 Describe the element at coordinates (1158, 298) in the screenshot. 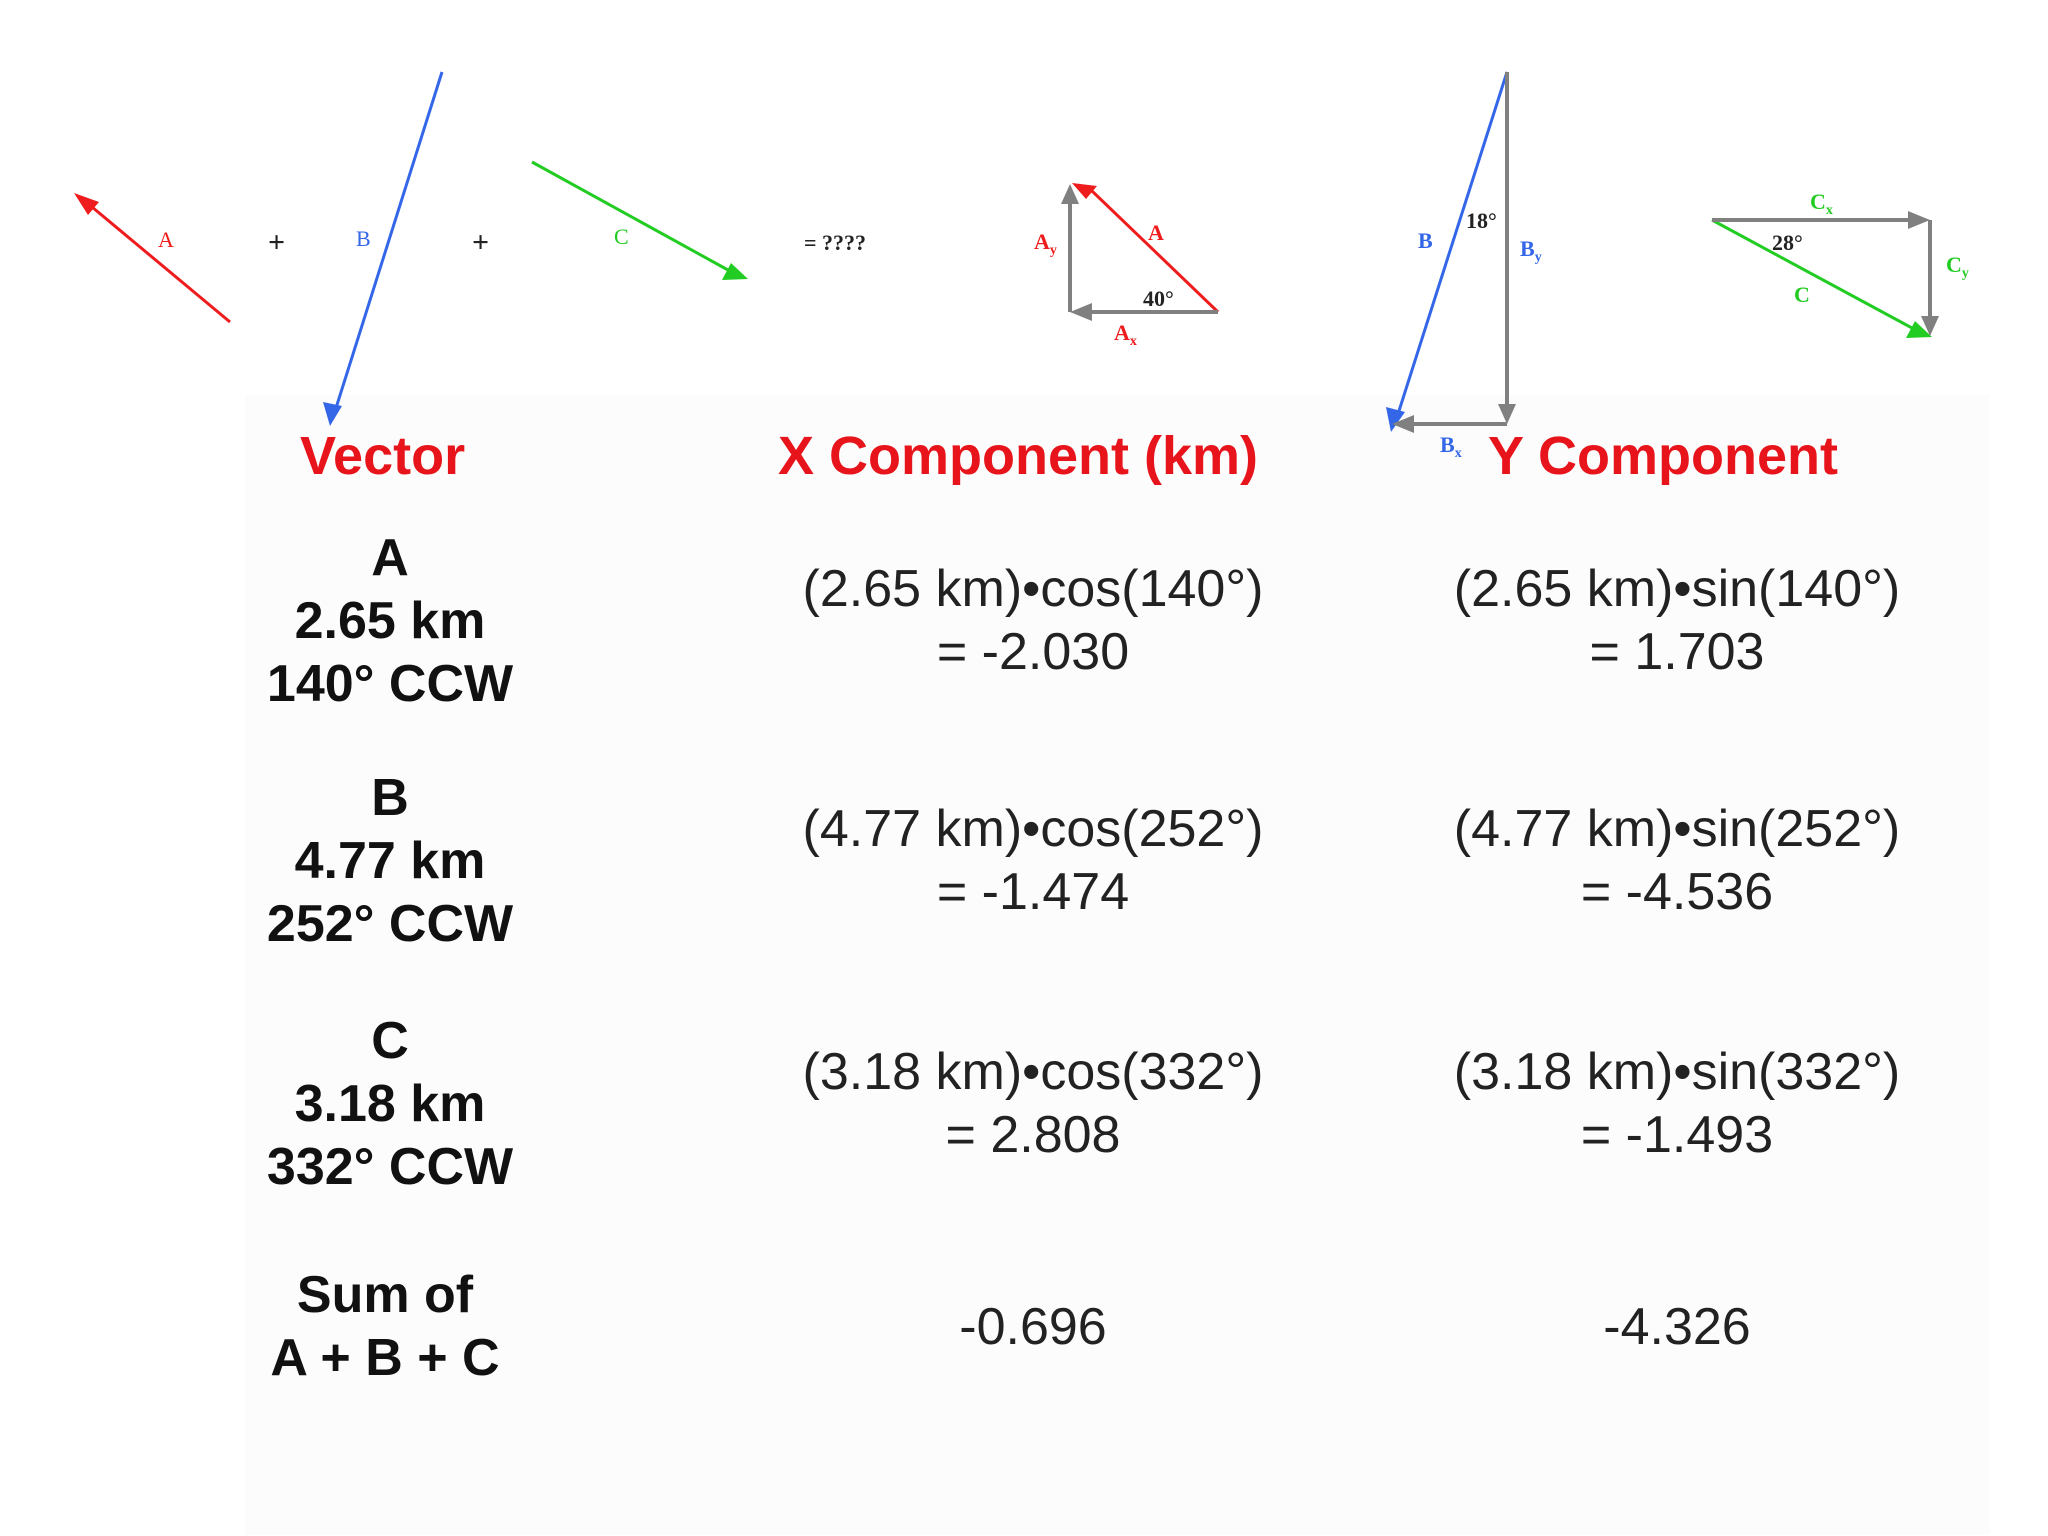

I see `triangle-a-angle-label: 40°` at that location.